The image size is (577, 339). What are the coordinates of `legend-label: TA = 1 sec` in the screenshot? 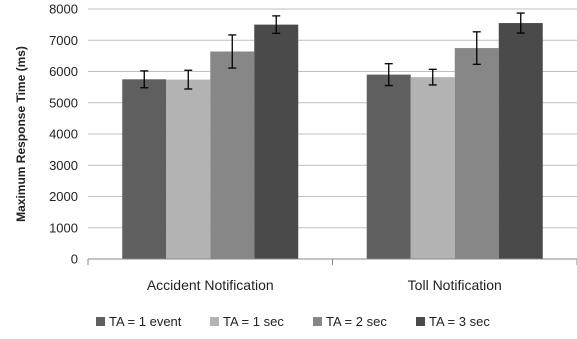 It's located at (253, 321).